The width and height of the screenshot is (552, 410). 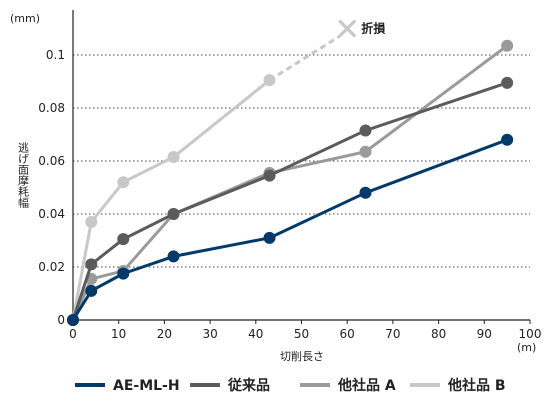 What do you see at coordinates (347, 28) in the screenshot?
I see `break-x-icon-stroke` at bounding box center [347, 28].